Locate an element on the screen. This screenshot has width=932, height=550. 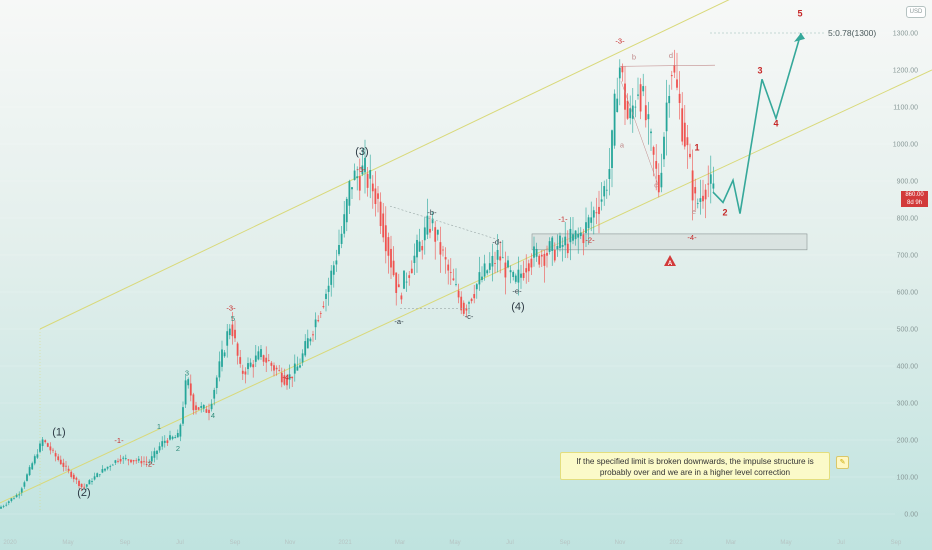
warning-triangle-icon is located at coordinates (670, 260).